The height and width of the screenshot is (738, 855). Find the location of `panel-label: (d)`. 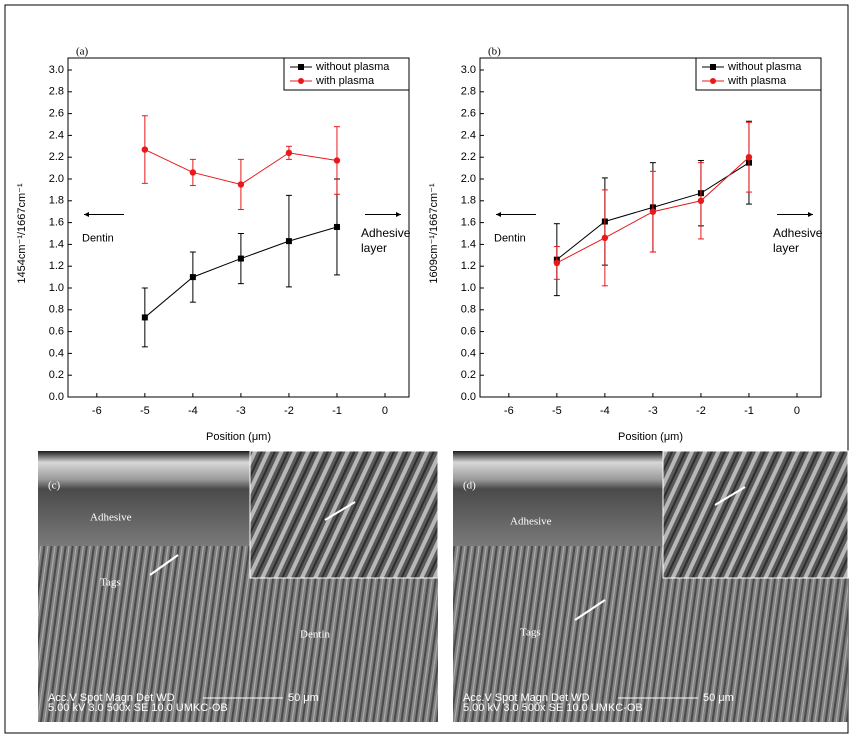

panel-label: (d) is located at coordinates (469, 486).